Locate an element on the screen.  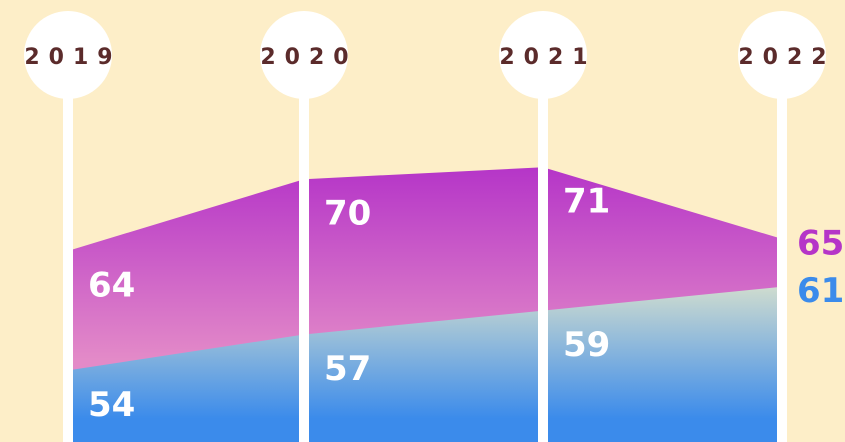
year-label: 2022 is located at coordinates (786, 57).